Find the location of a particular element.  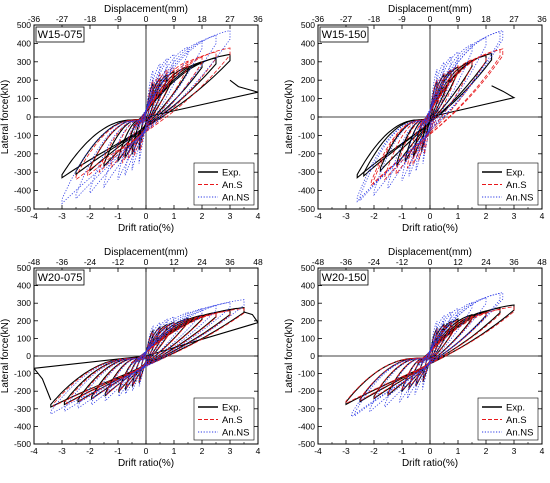

x2-tick-label: -24 is located at coordinates (90, 262).